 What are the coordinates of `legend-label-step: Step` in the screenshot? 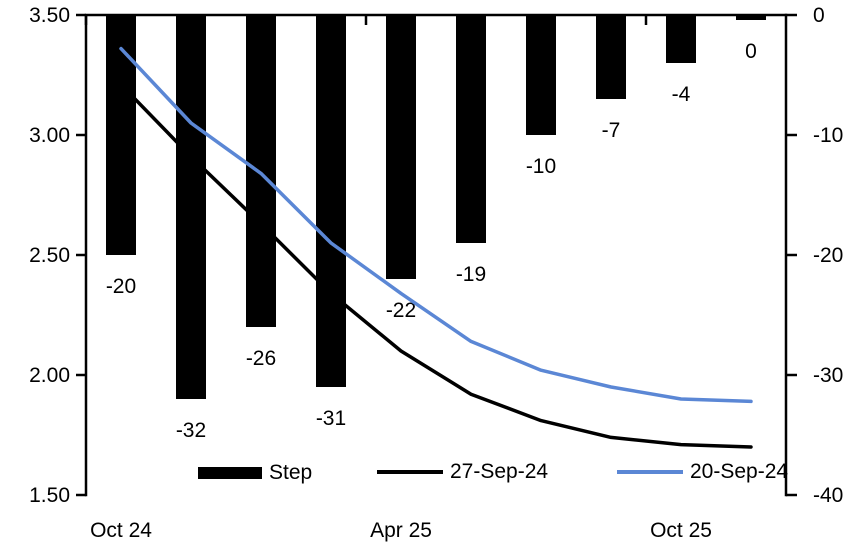 It's located at (291, 472).